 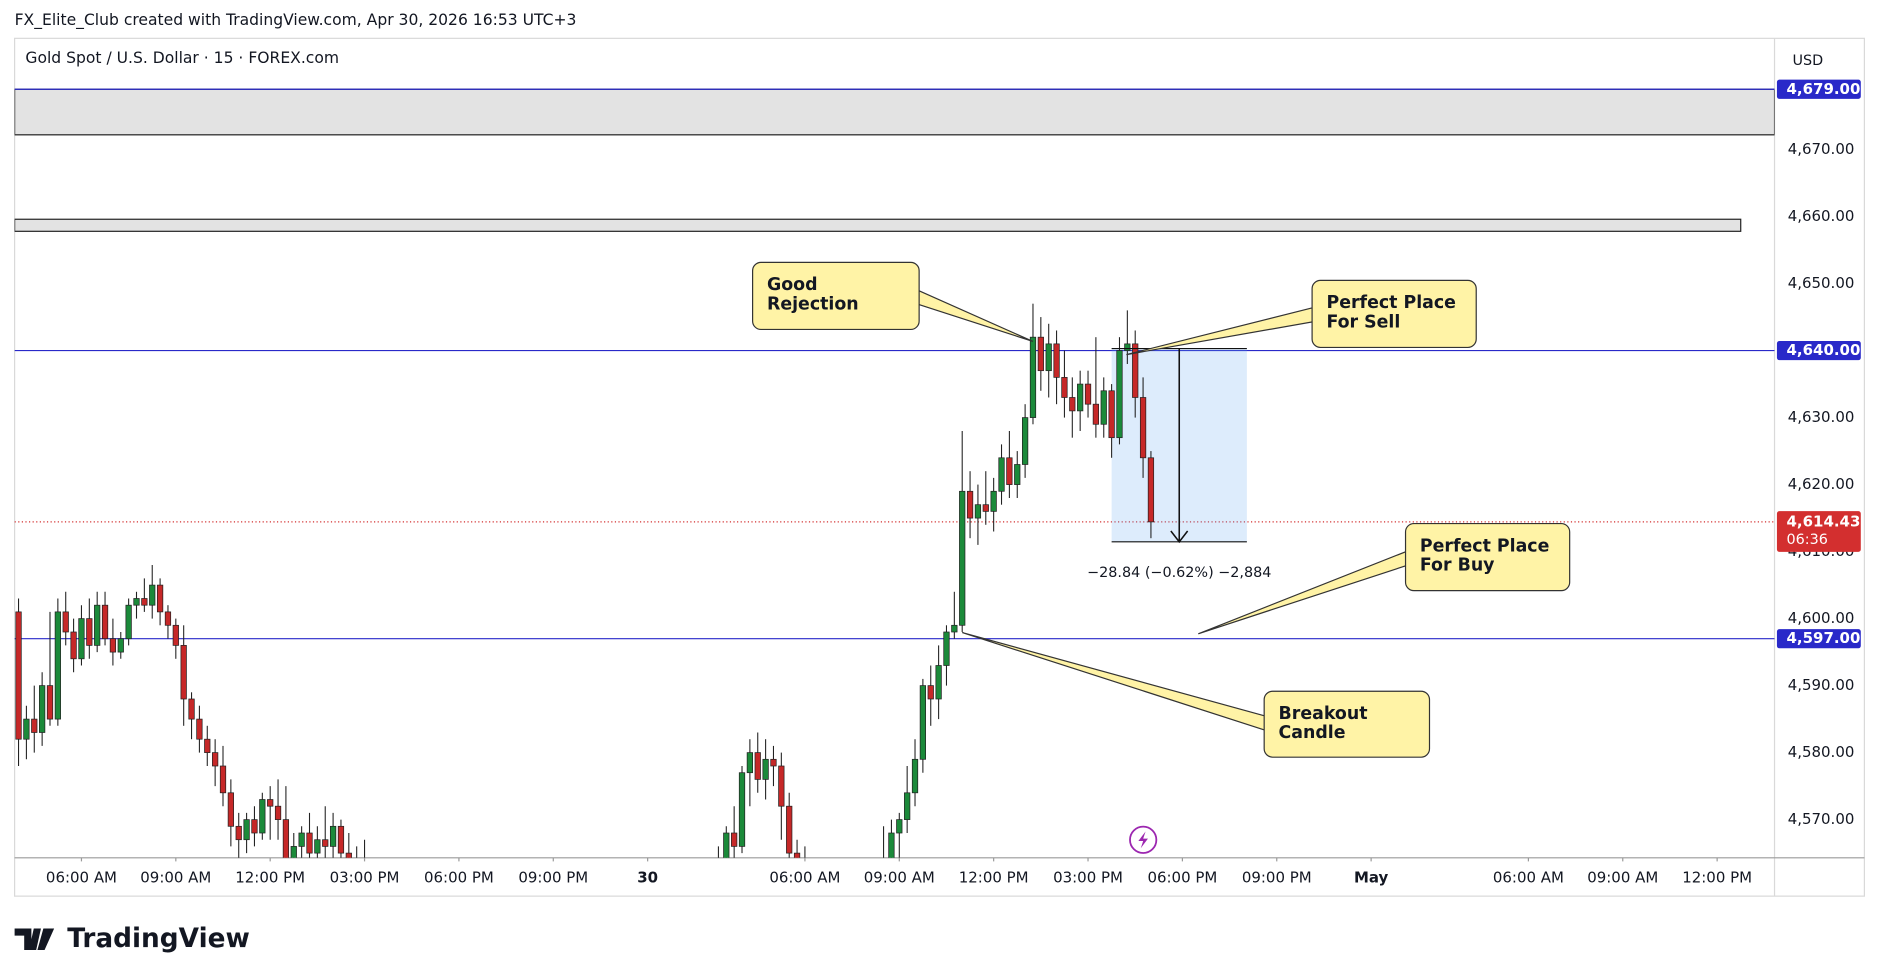 I want to click on y-tick-label: 4,570.00, so click(x=1821, y=819).